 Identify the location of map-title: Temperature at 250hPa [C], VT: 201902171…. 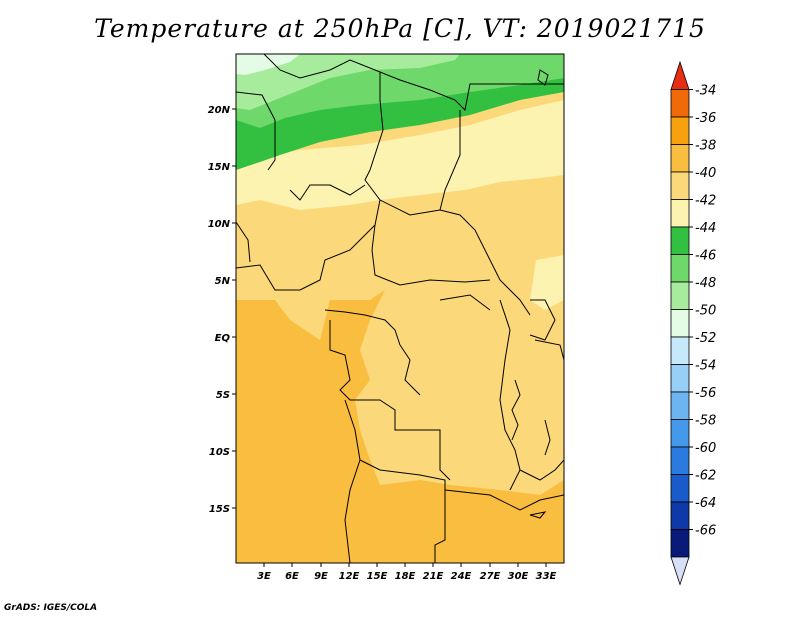
(400, 28).